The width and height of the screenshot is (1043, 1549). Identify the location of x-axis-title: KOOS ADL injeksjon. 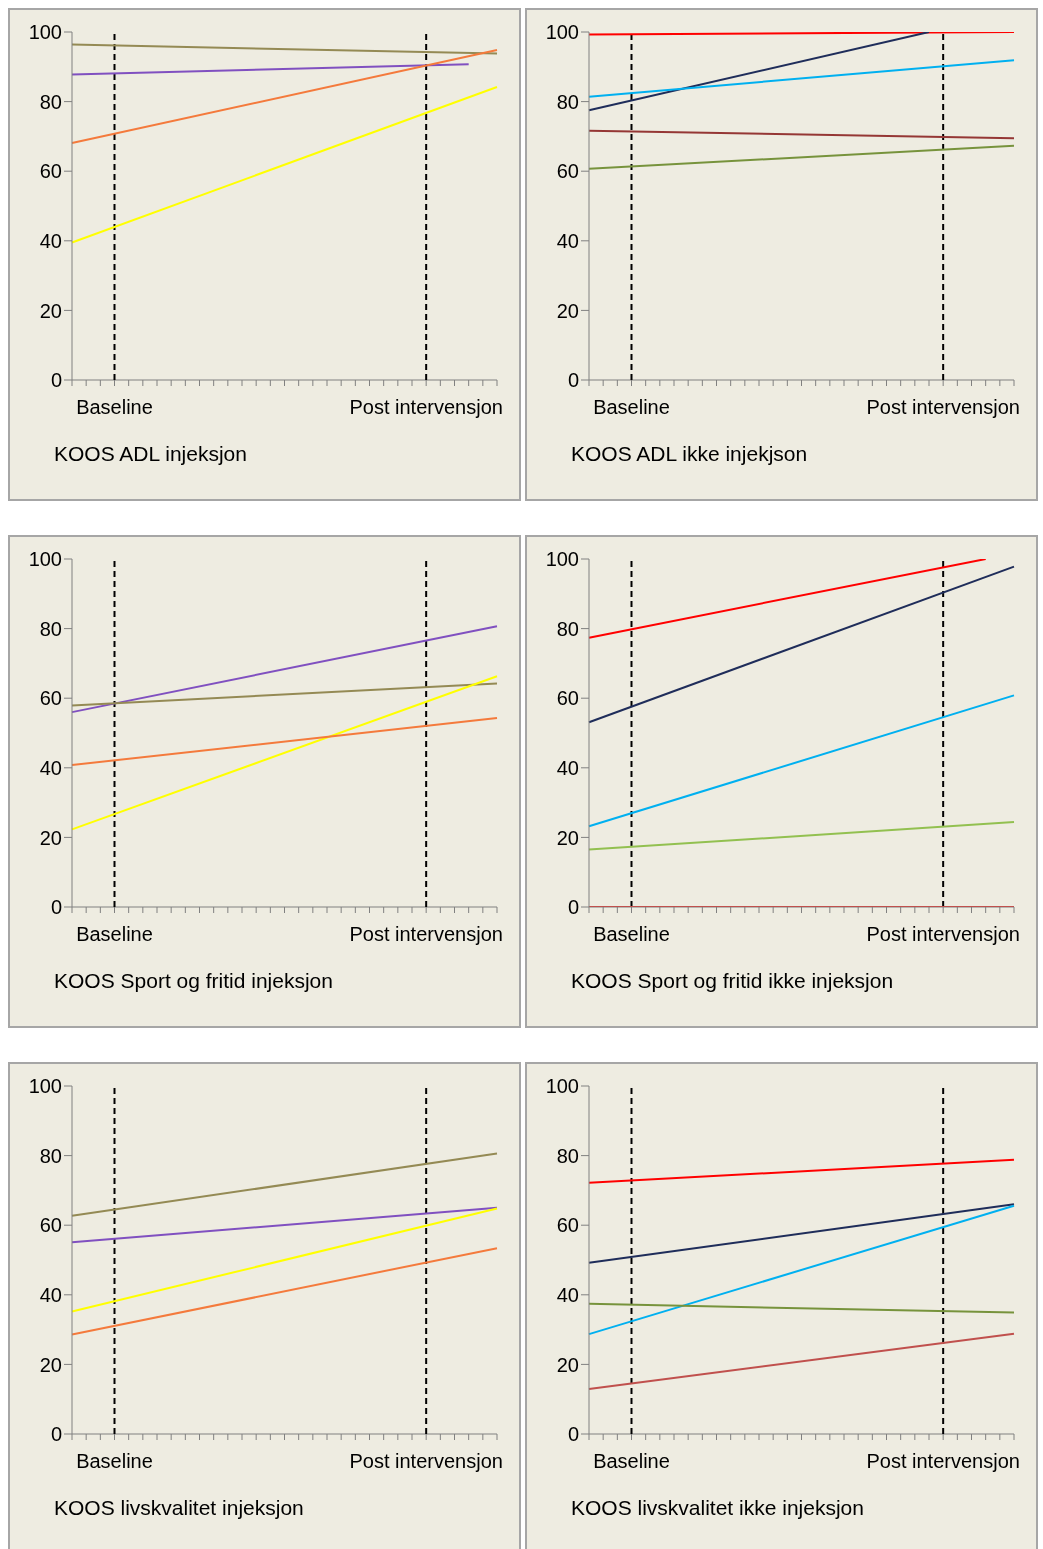
(150, 454).